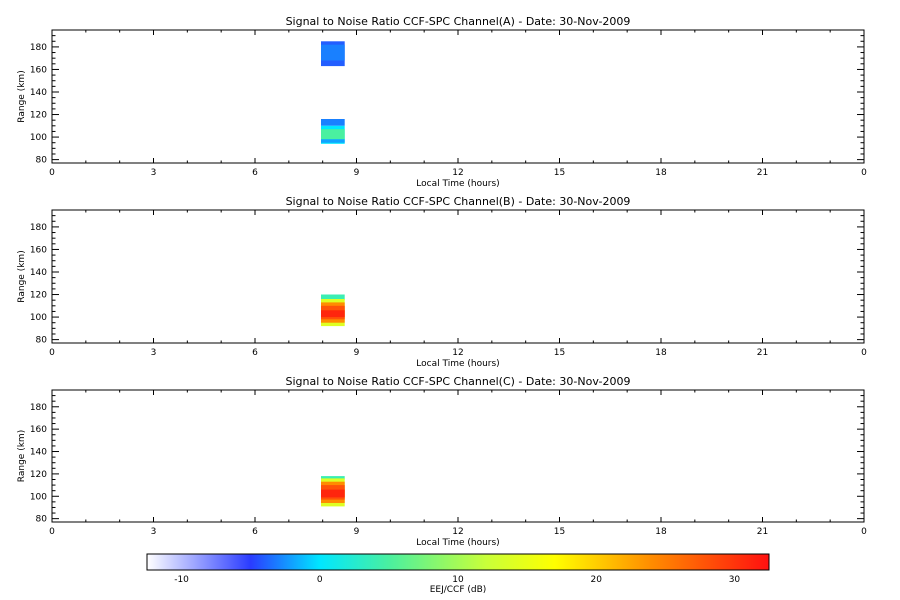  What do you see at coordinates (735, 580) in the screenshot?
I see `colorbar-tick-label: 30` at bounding box center [735, 580].